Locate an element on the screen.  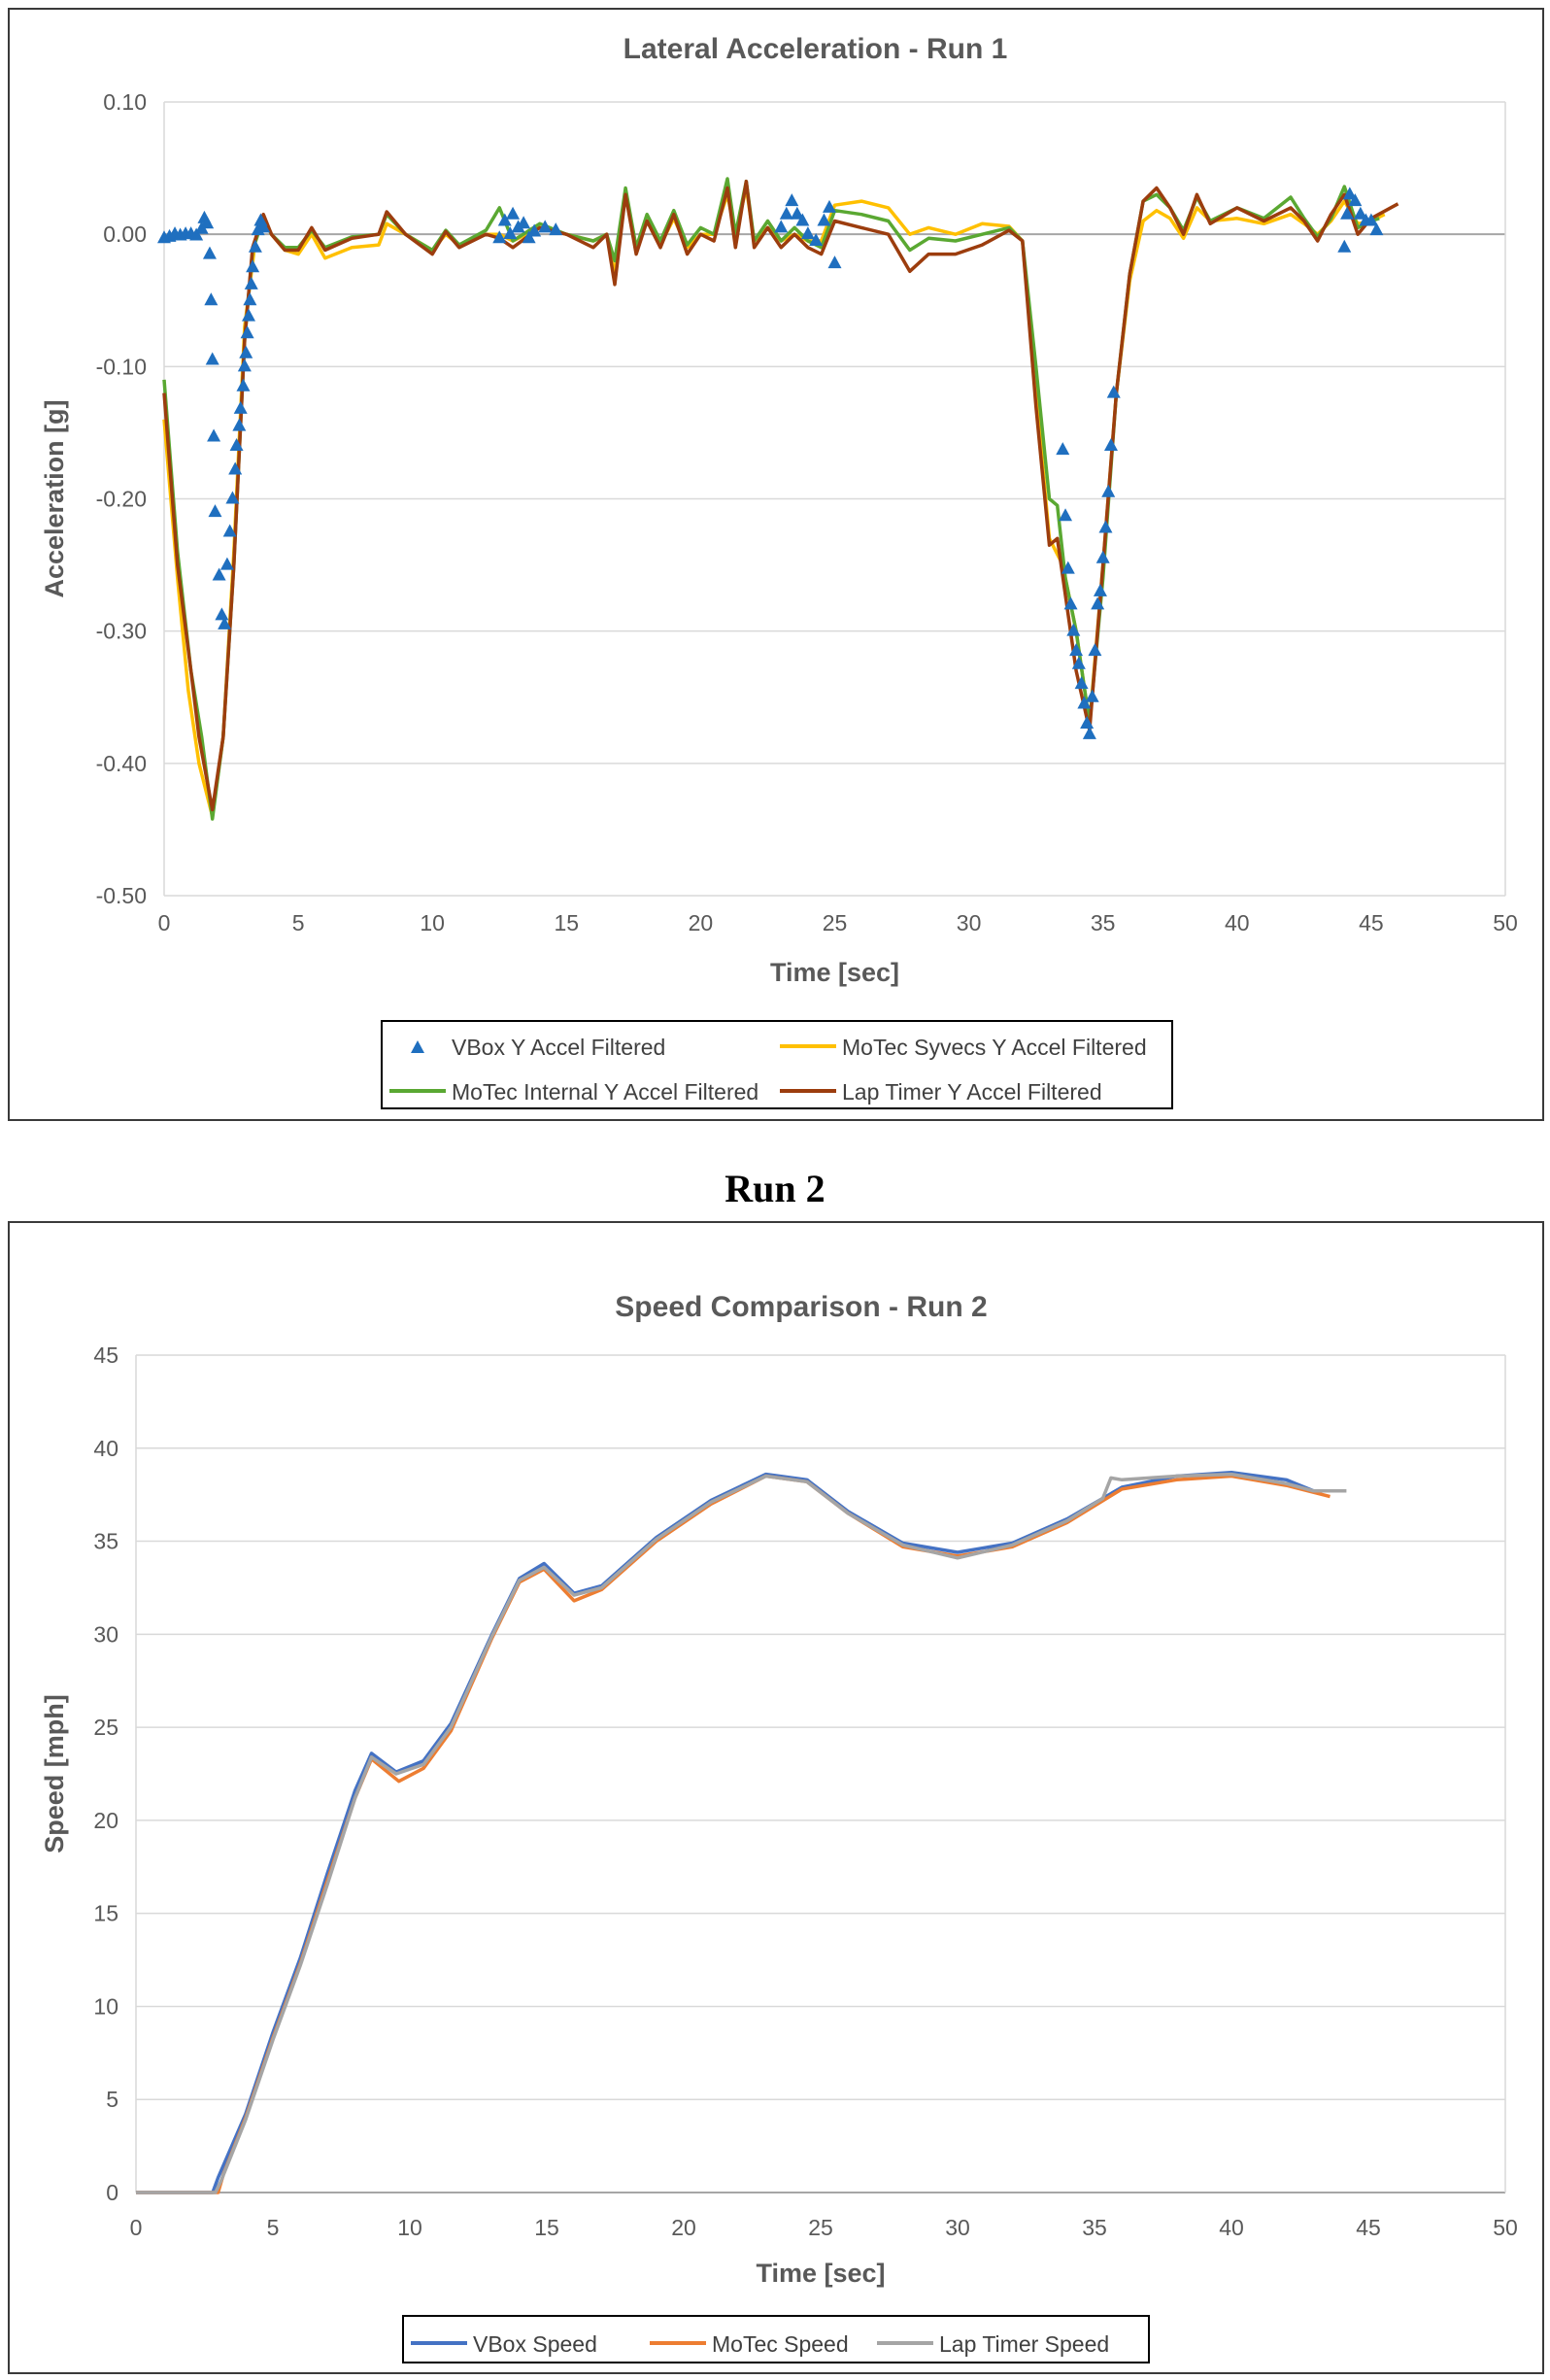
legend-label-motec-speed: MoTec Speed is located at coordinates (780, 2344).